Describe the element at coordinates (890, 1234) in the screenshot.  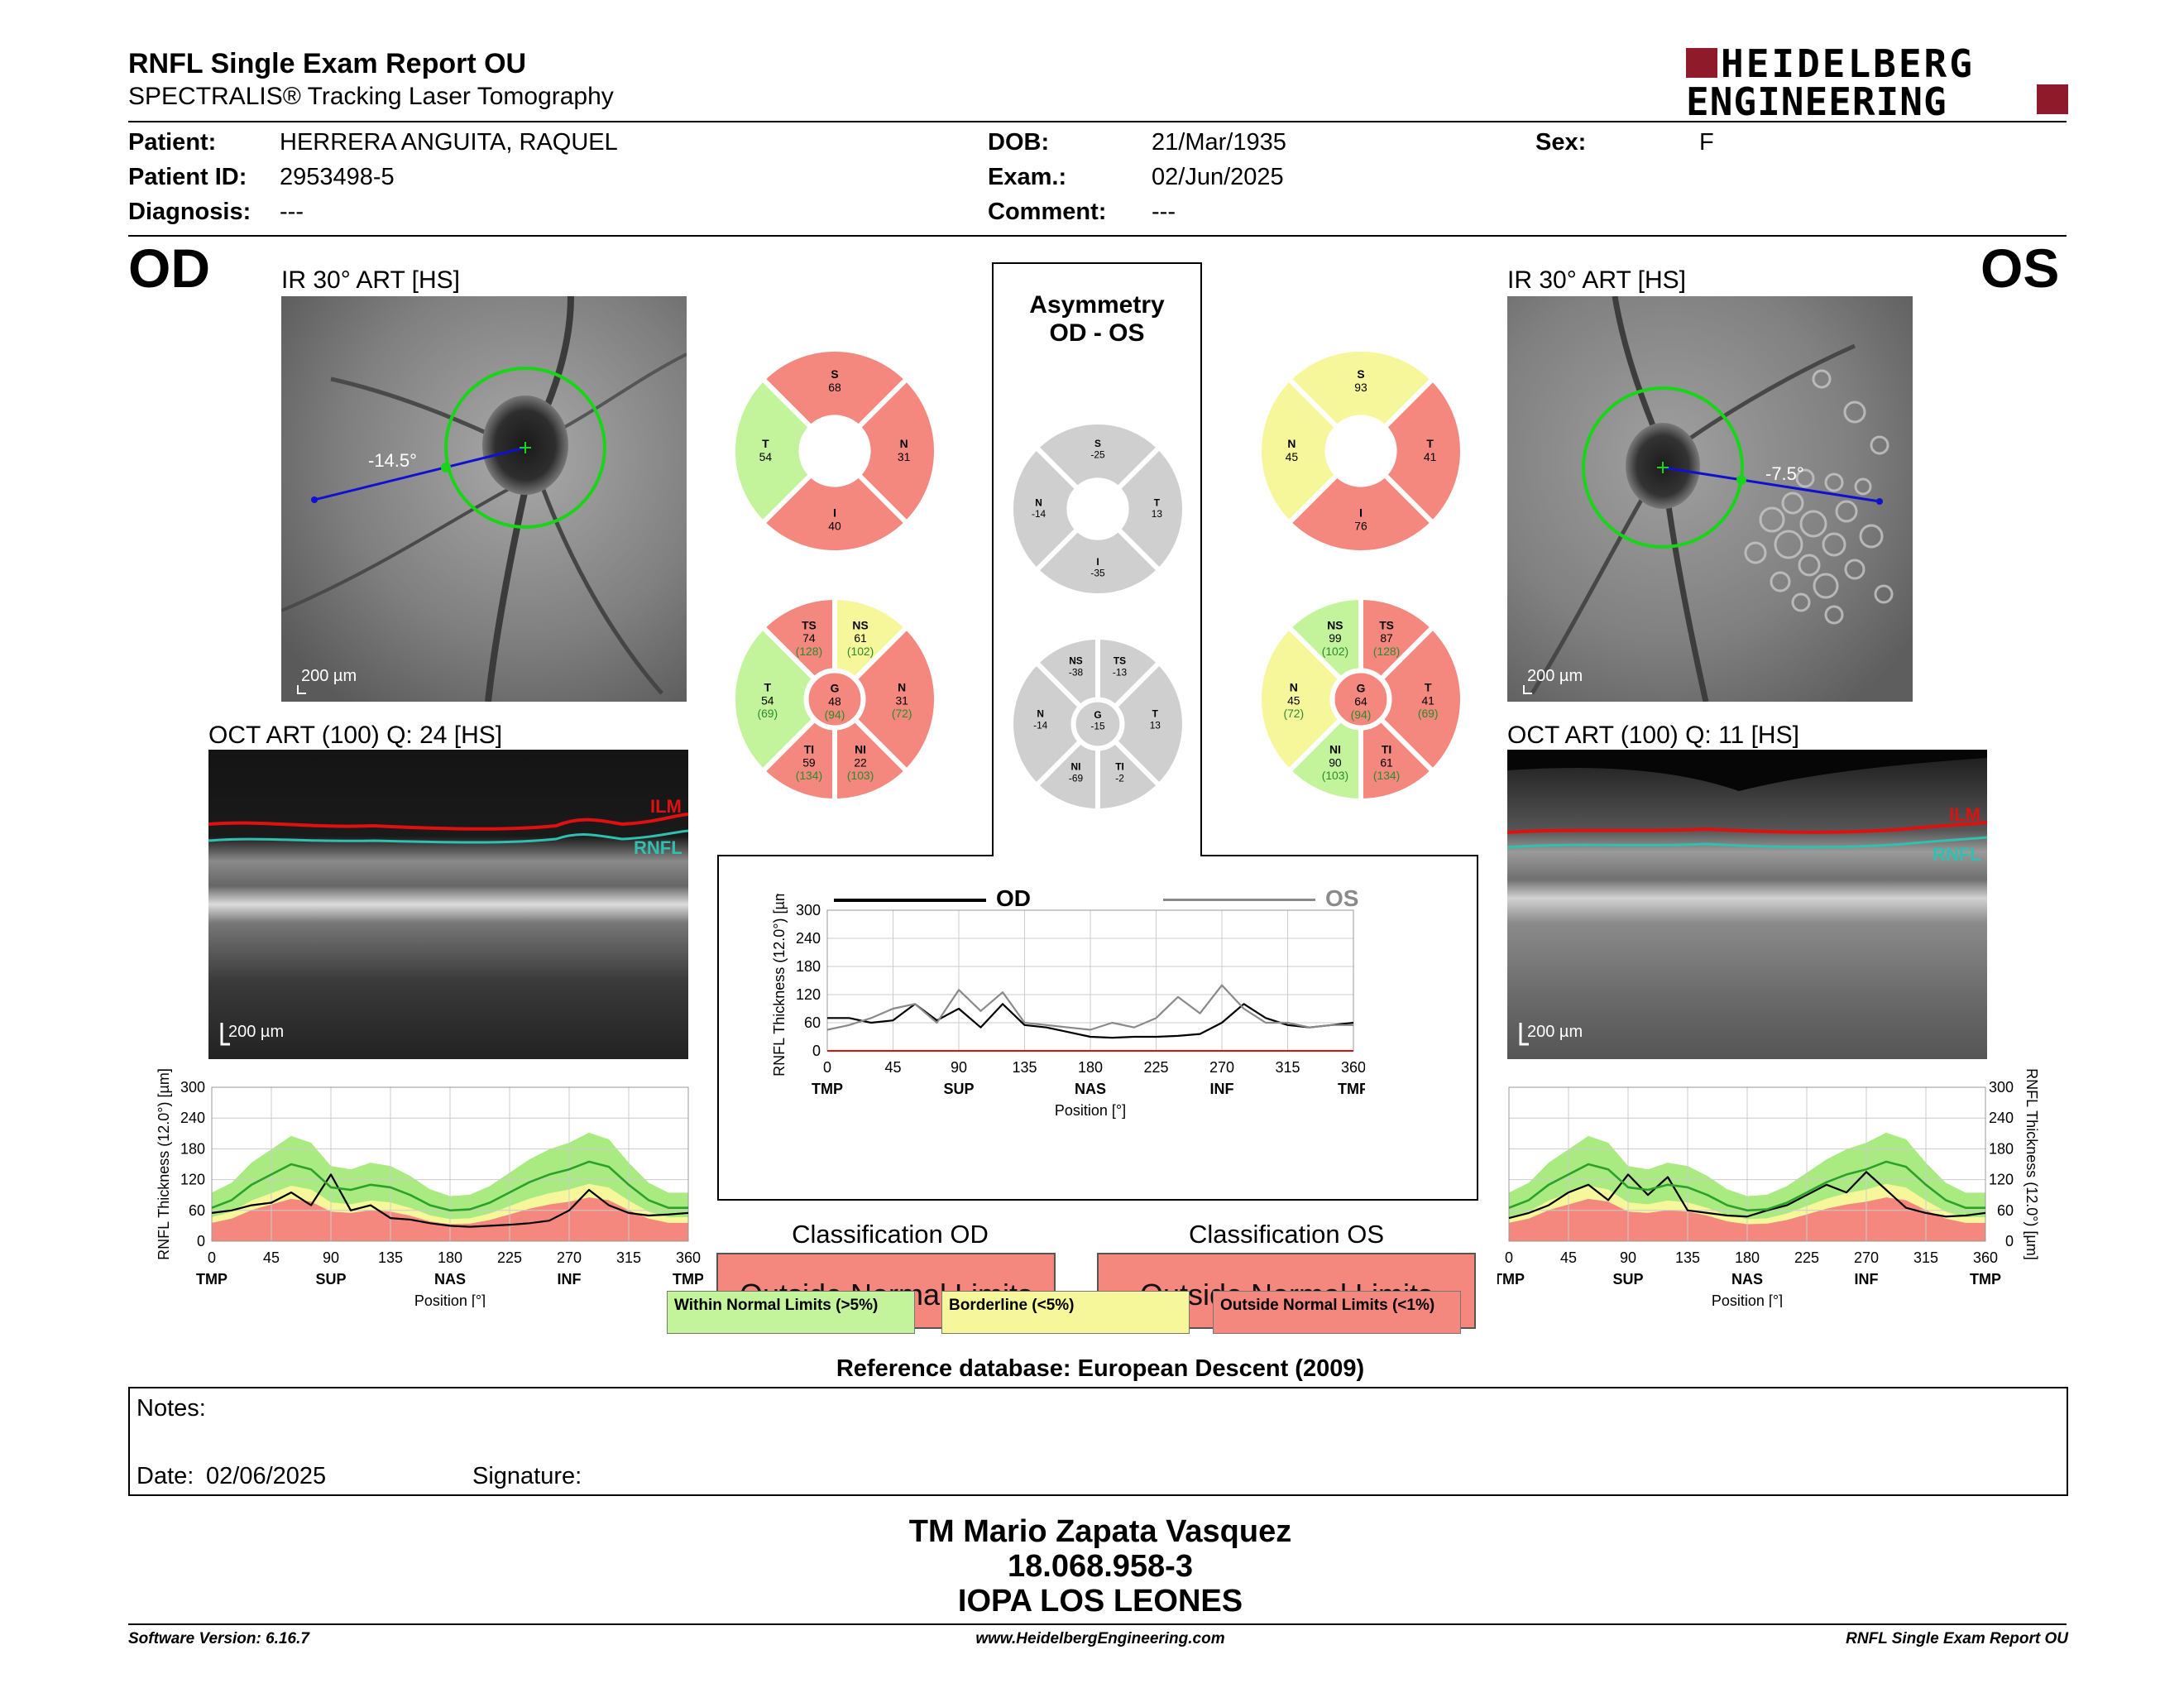
I see `od-classification-title: Classification OD` at that location.